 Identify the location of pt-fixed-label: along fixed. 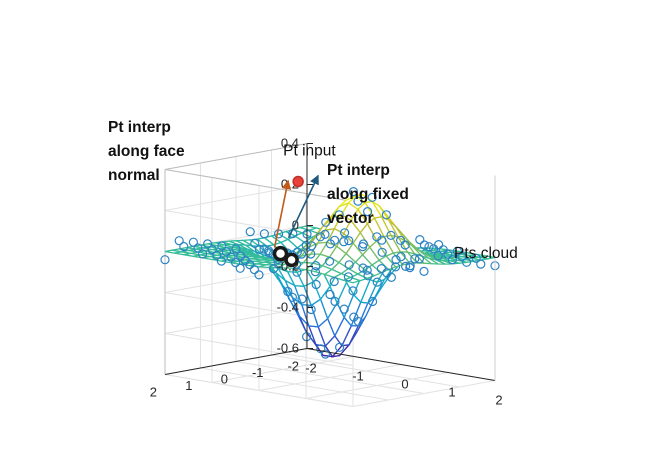
(368, 194).